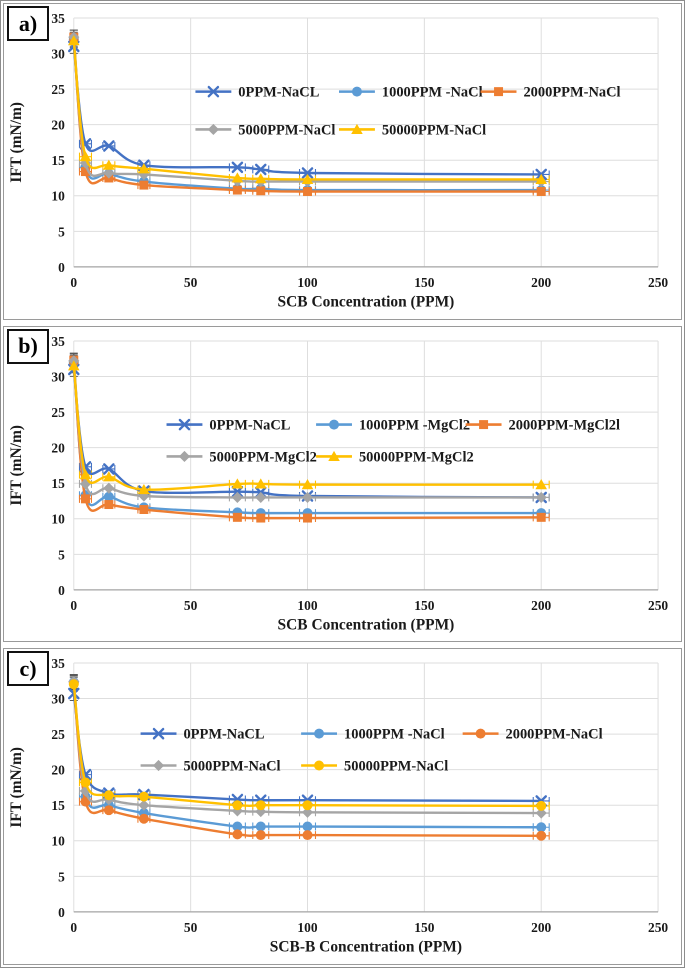 The height and width of the screenshot is (968, 685). I want to click on series-50000ppm-mgcl2, so click(307, 426).